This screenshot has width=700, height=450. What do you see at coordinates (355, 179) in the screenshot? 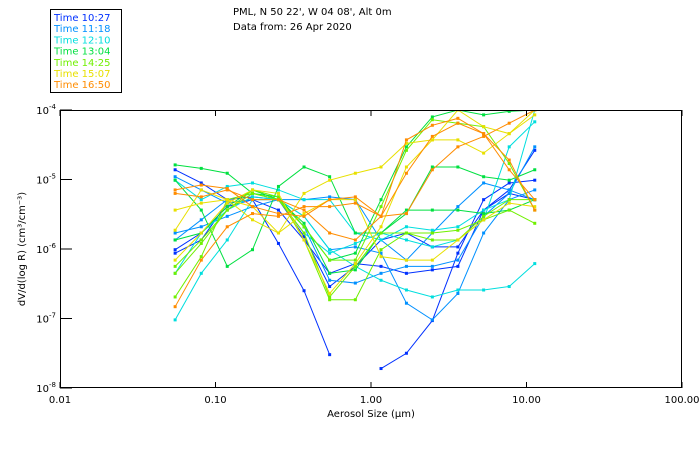
I see `series-line` at bounding box center [355, 179].